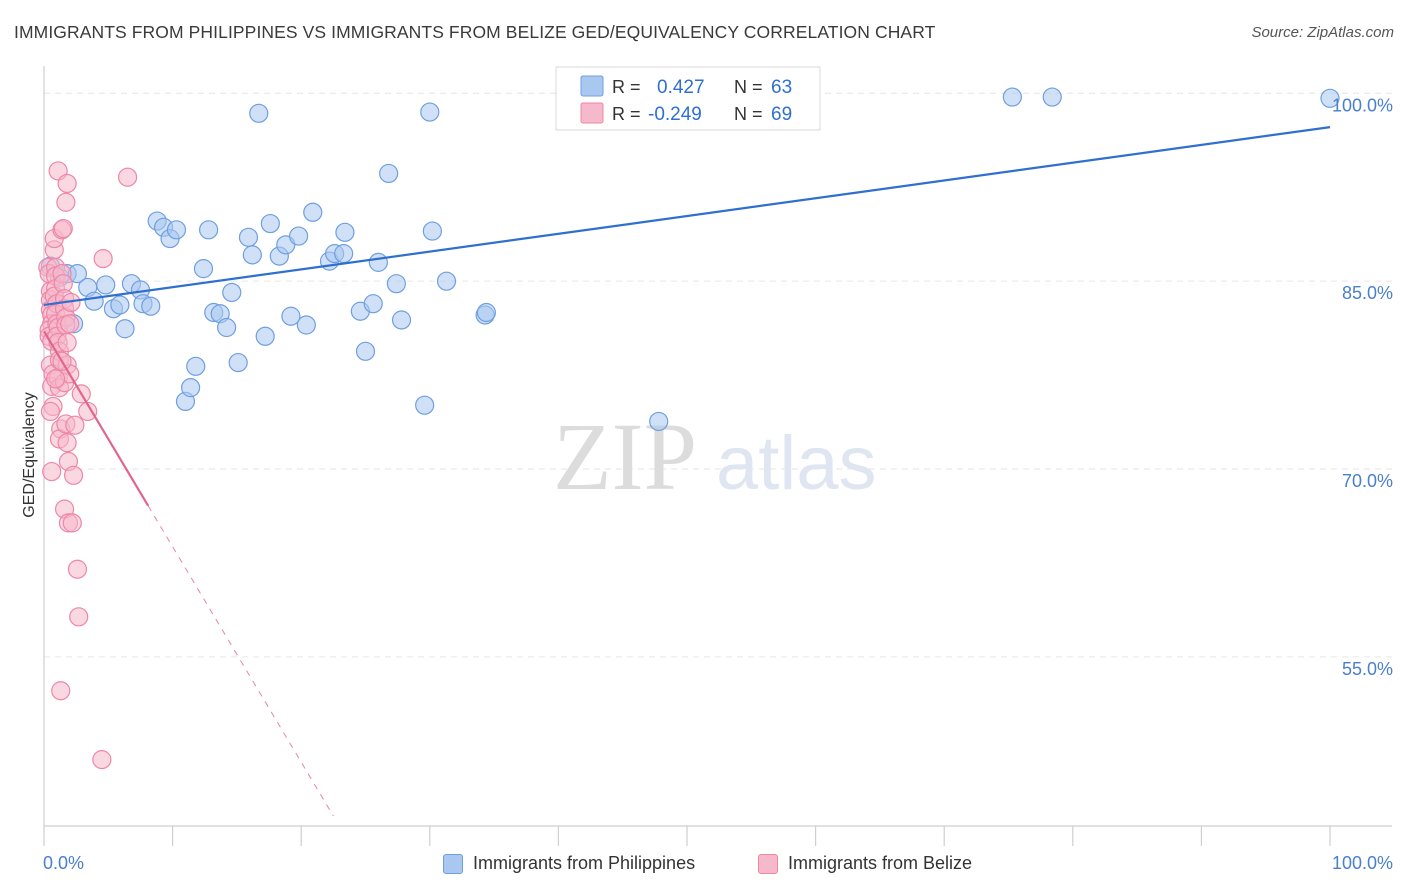  I want to click on legend-label-philippines: Immigrants from Philippines, so click(584, 863).